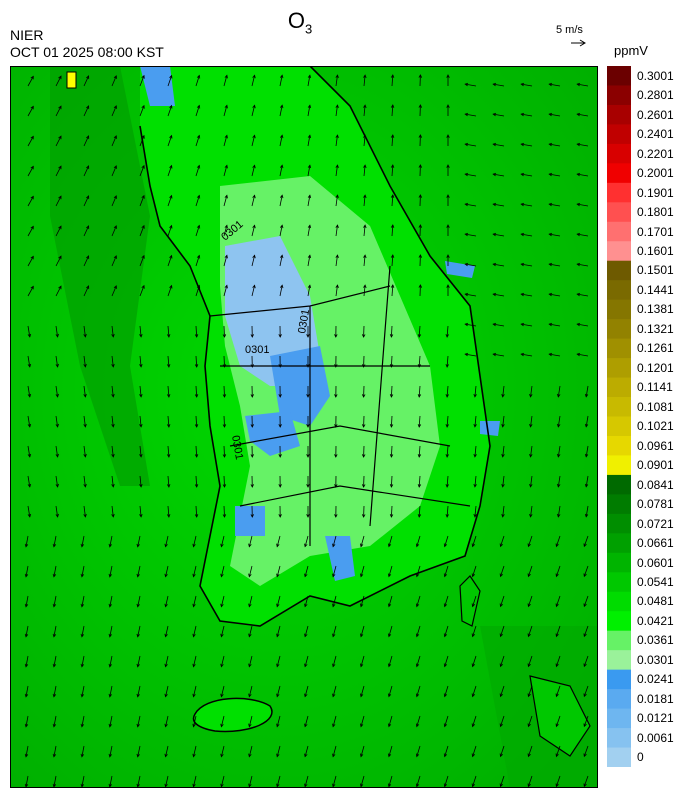 The width and height of the screenshot is (692, 798). Describe the element at coordinates (655, 270) in the screenshot. I see `legend-label: 0.1501` at that location.